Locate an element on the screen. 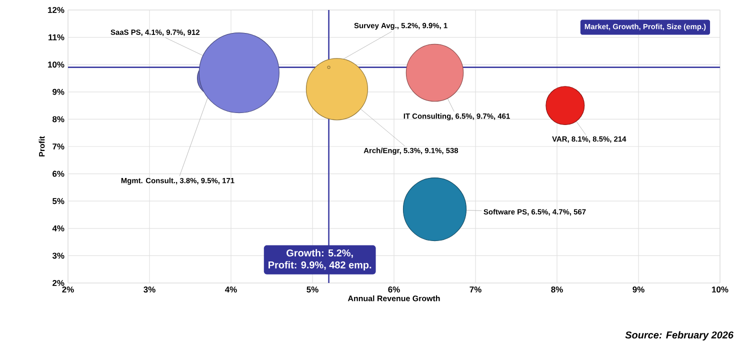  y-tick-label: 6% is located at coordinates (58, 173).